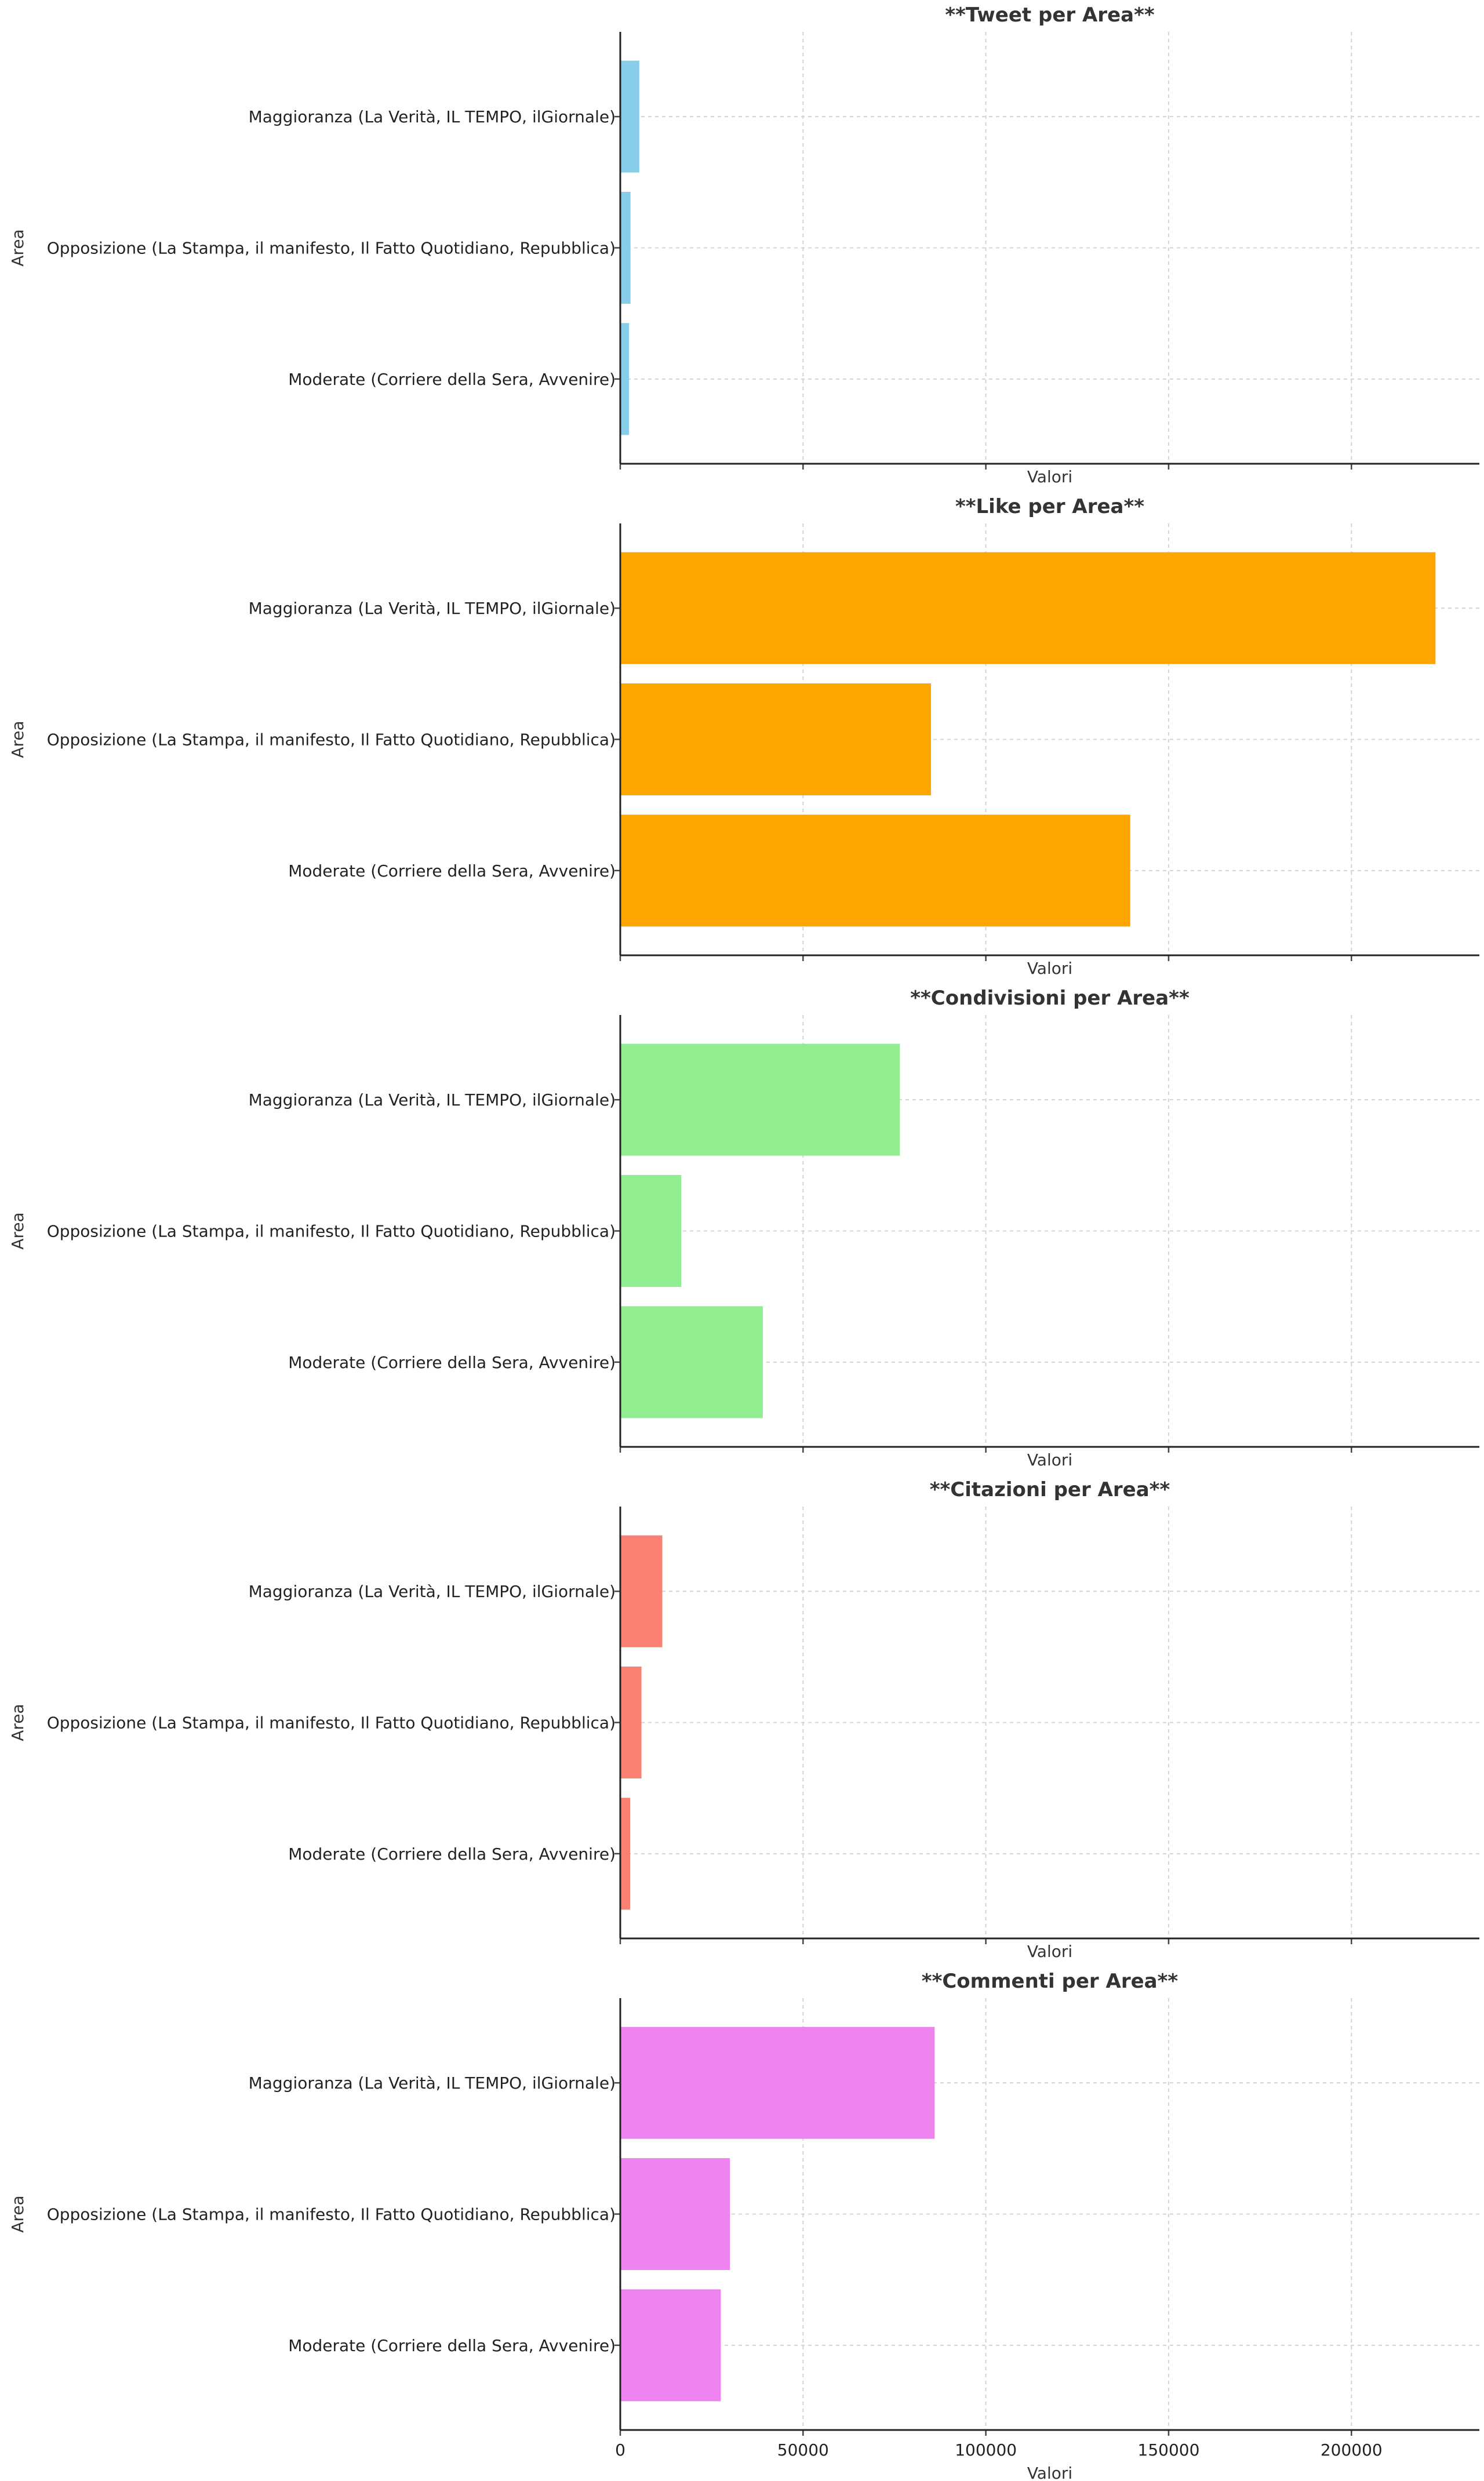 This screenshot has height=2481, width=1484. What do you see at coordinates (1049, 507) in the screenshot?
I see `panel-title: **Like per Area**` at bounding box center [1049, 507].